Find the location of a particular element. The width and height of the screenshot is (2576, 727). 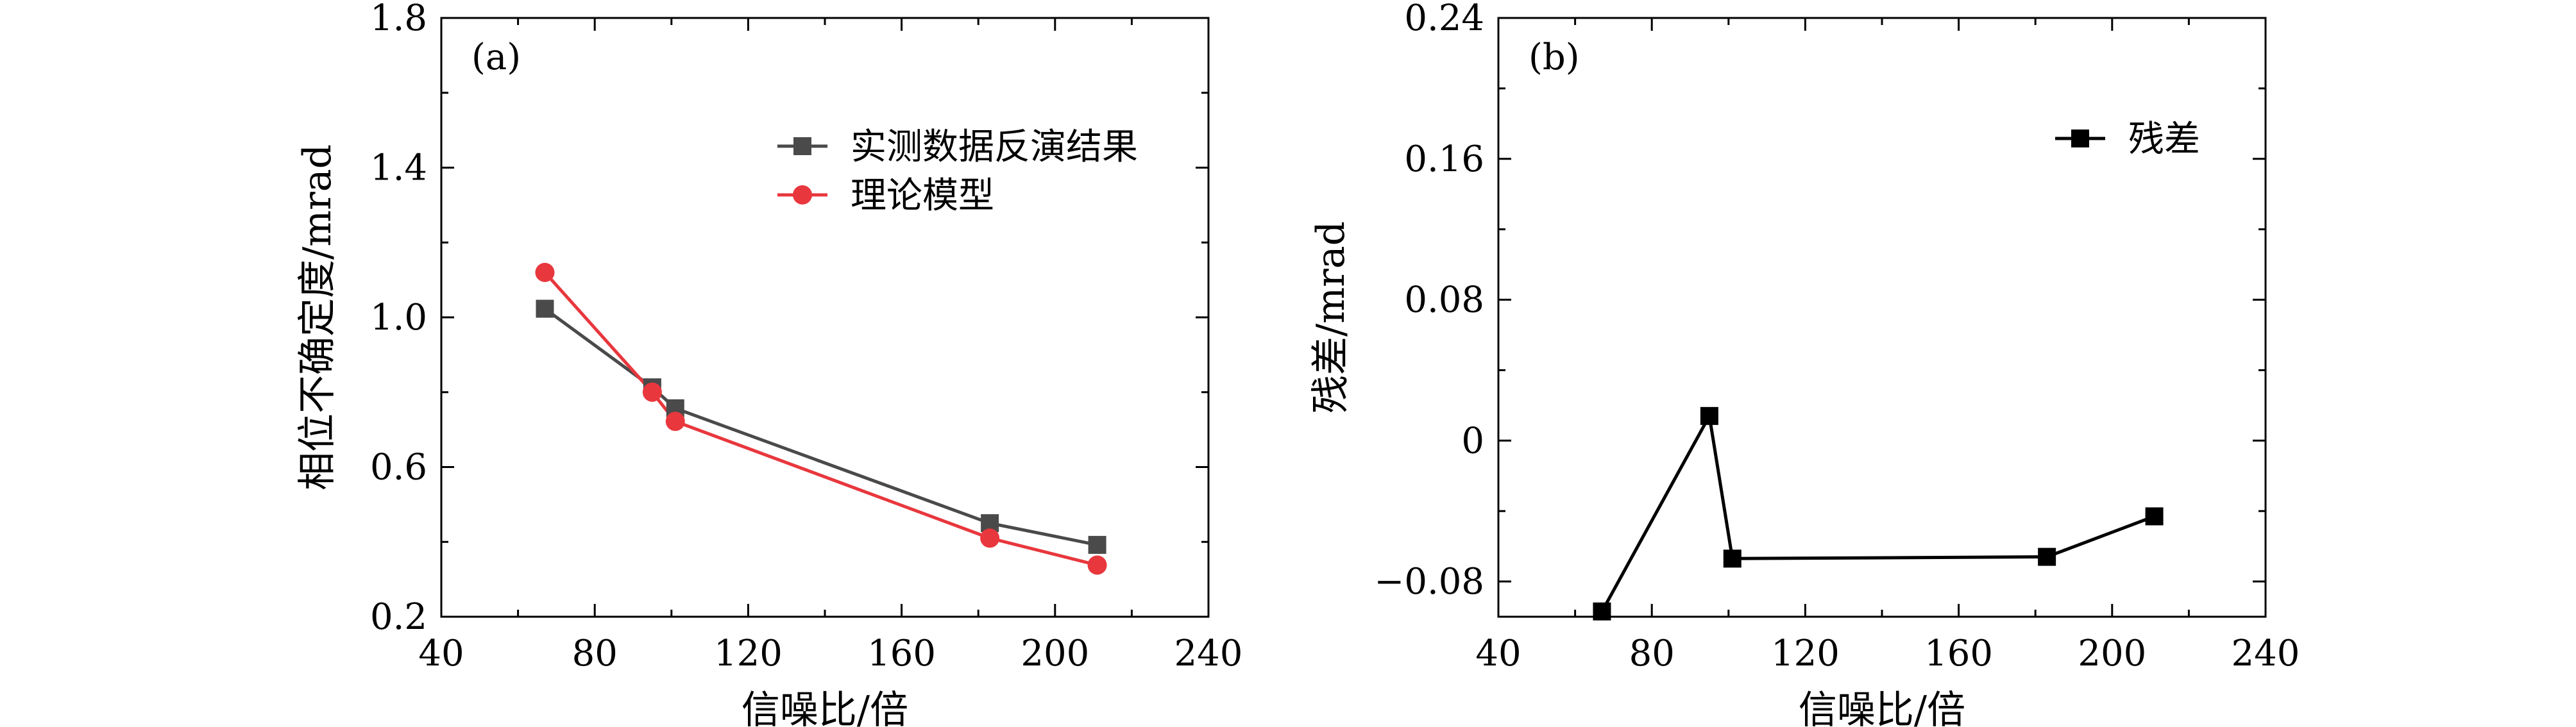

panel-a-legend: 实测数据反演结果 理论模型 is located at coordinates (957, 171).